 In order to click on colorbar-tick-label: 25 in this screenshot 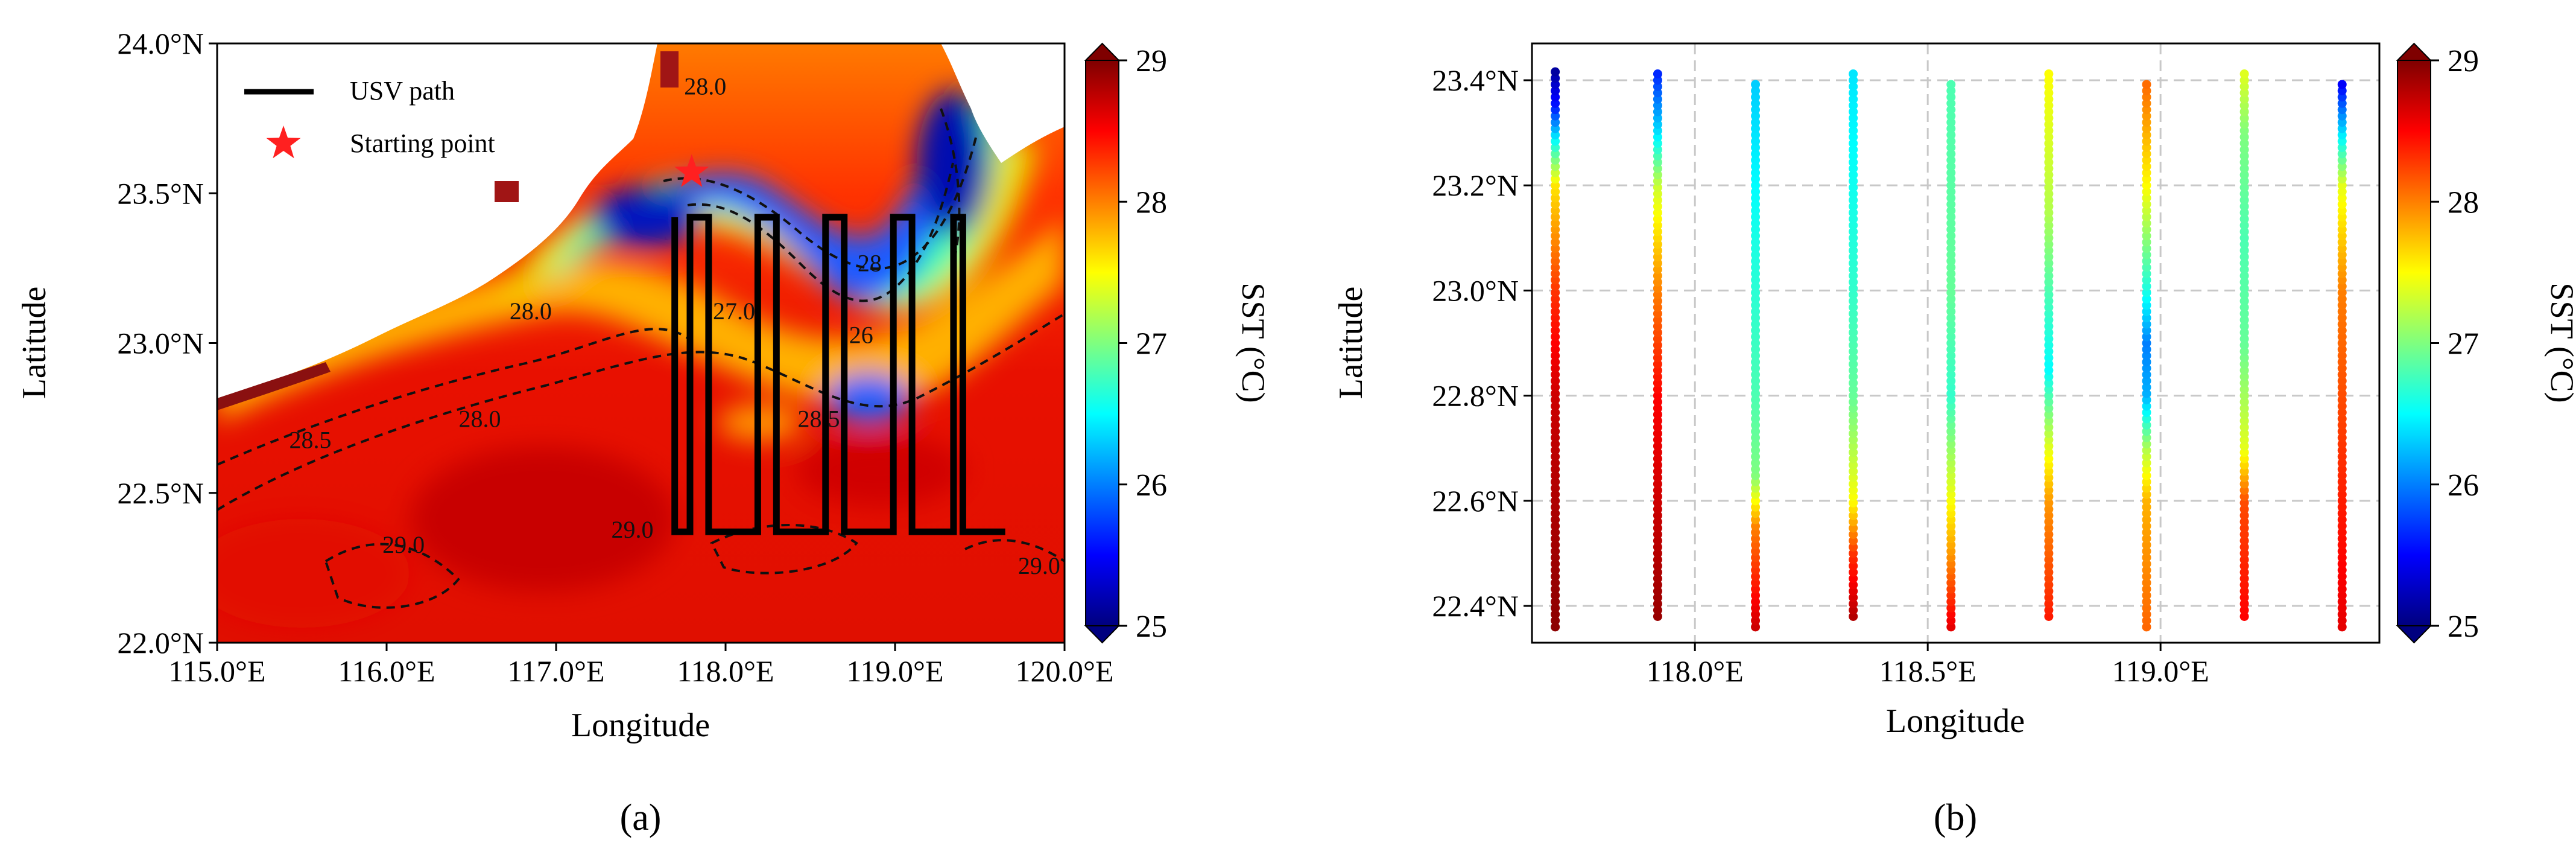, I will do `click(2463, 627)`.